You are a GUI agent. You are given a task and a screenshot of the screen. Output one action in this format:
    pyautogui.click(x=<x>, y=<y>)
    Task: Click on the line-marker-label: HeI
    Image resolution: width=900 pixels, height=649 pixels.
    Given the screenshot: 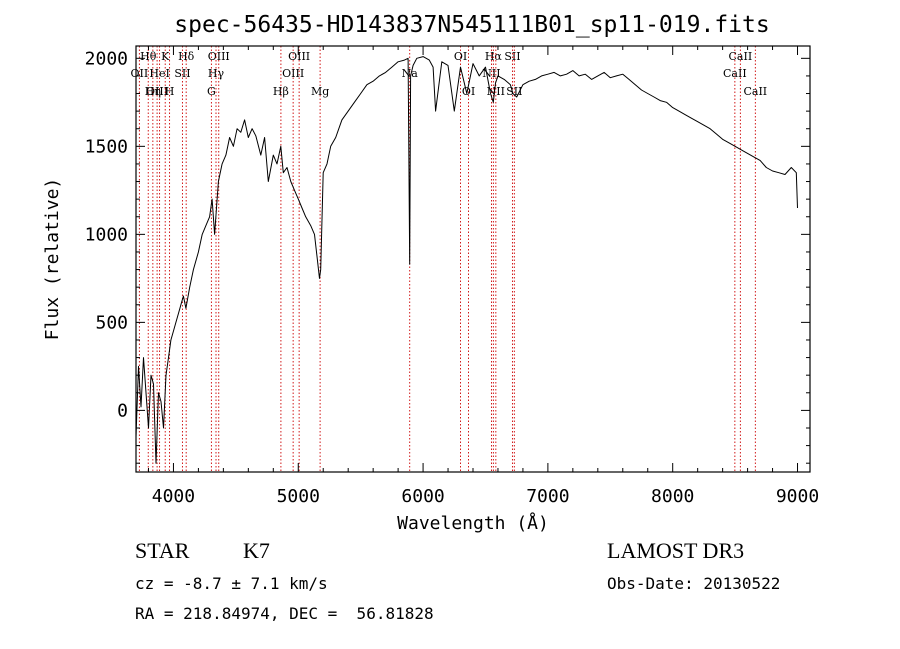 What is the action you would take?
    pyautogui.click(x=159, y=73)
    